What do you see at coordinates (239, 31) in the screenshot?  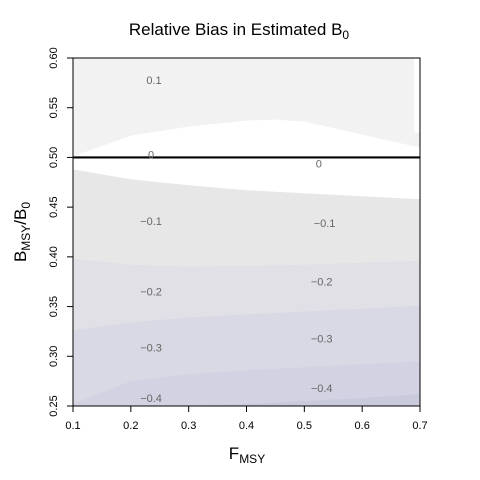 I see `chart-title: Relative Bias in Estimated B0` at bounding box center [239, 31].